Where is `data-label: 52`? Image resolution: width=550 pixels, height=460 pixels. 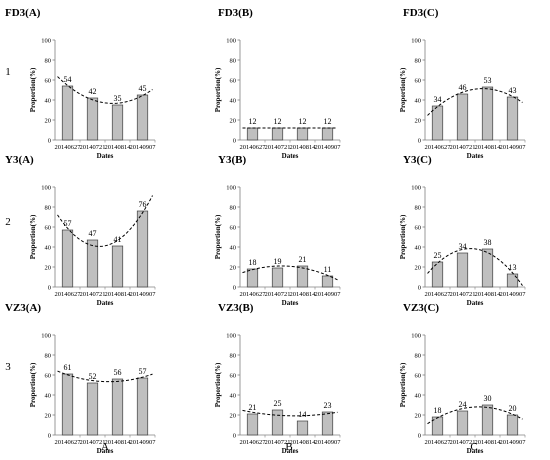
data-label: 52 is located at coordinates (93, 376).